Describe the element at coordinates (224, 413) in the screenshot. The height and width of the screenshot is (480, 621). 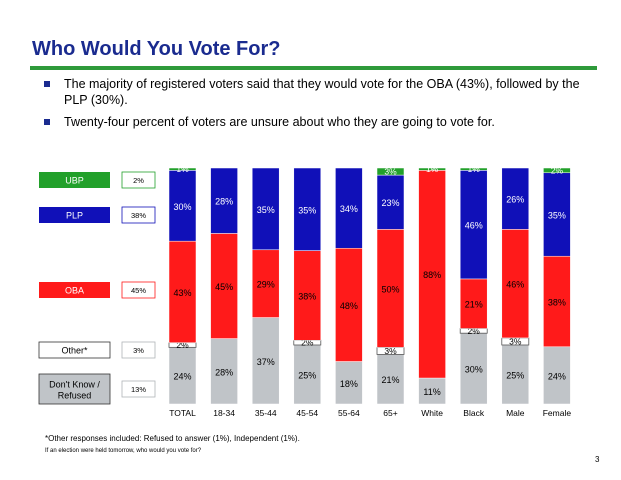
I see `x-tick-label: 18-34` at that location.